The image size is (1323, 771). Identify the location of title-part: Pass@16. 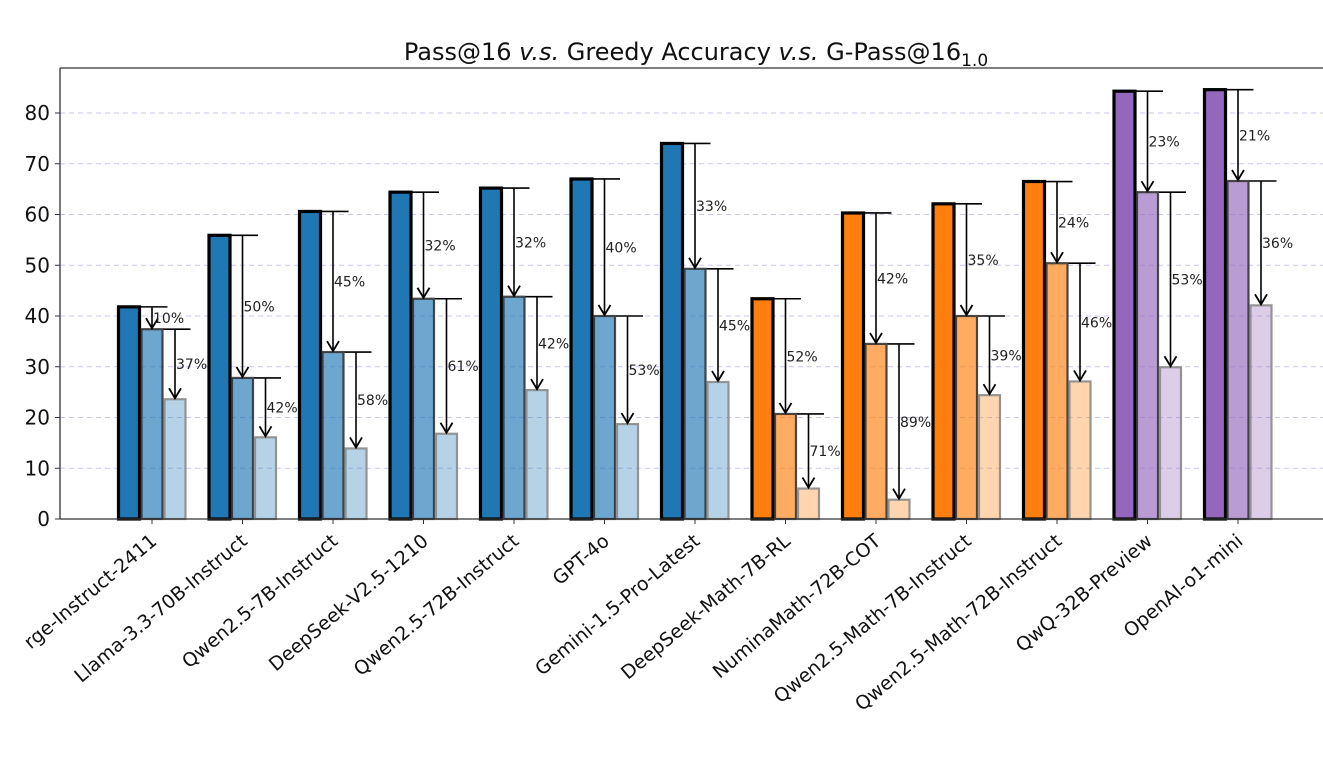
(461, 52).